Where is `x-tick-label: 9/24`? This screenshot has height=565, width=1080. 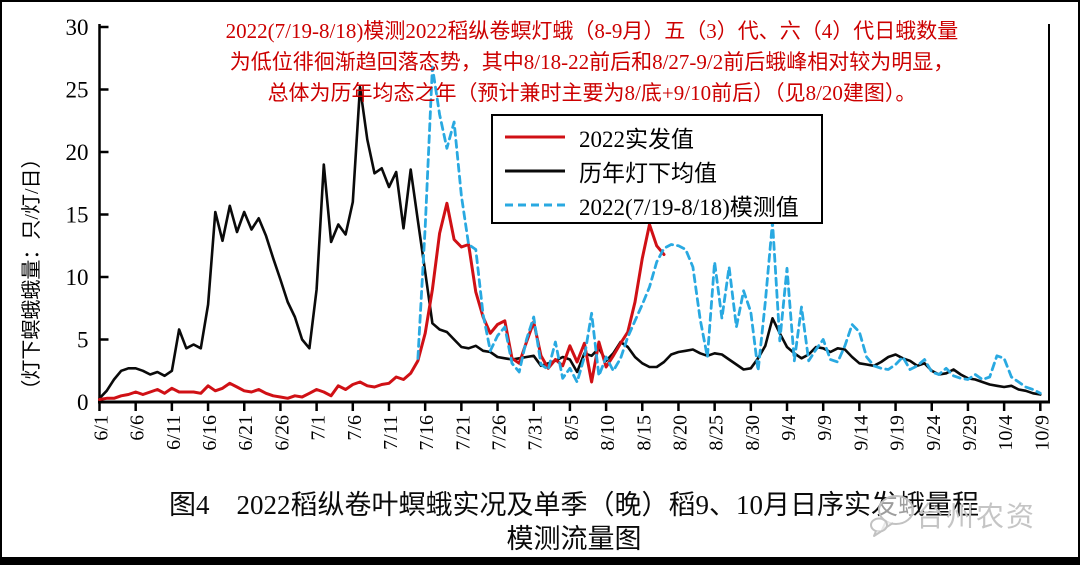 x-tick-label: 9/24 is located at coordinates (934, 433).